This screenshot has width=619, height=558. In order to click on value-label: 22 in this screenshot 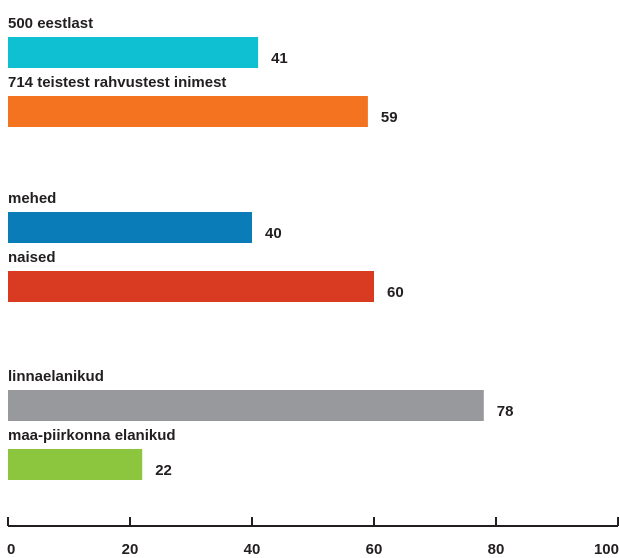, I will do `click(163, 470)`.